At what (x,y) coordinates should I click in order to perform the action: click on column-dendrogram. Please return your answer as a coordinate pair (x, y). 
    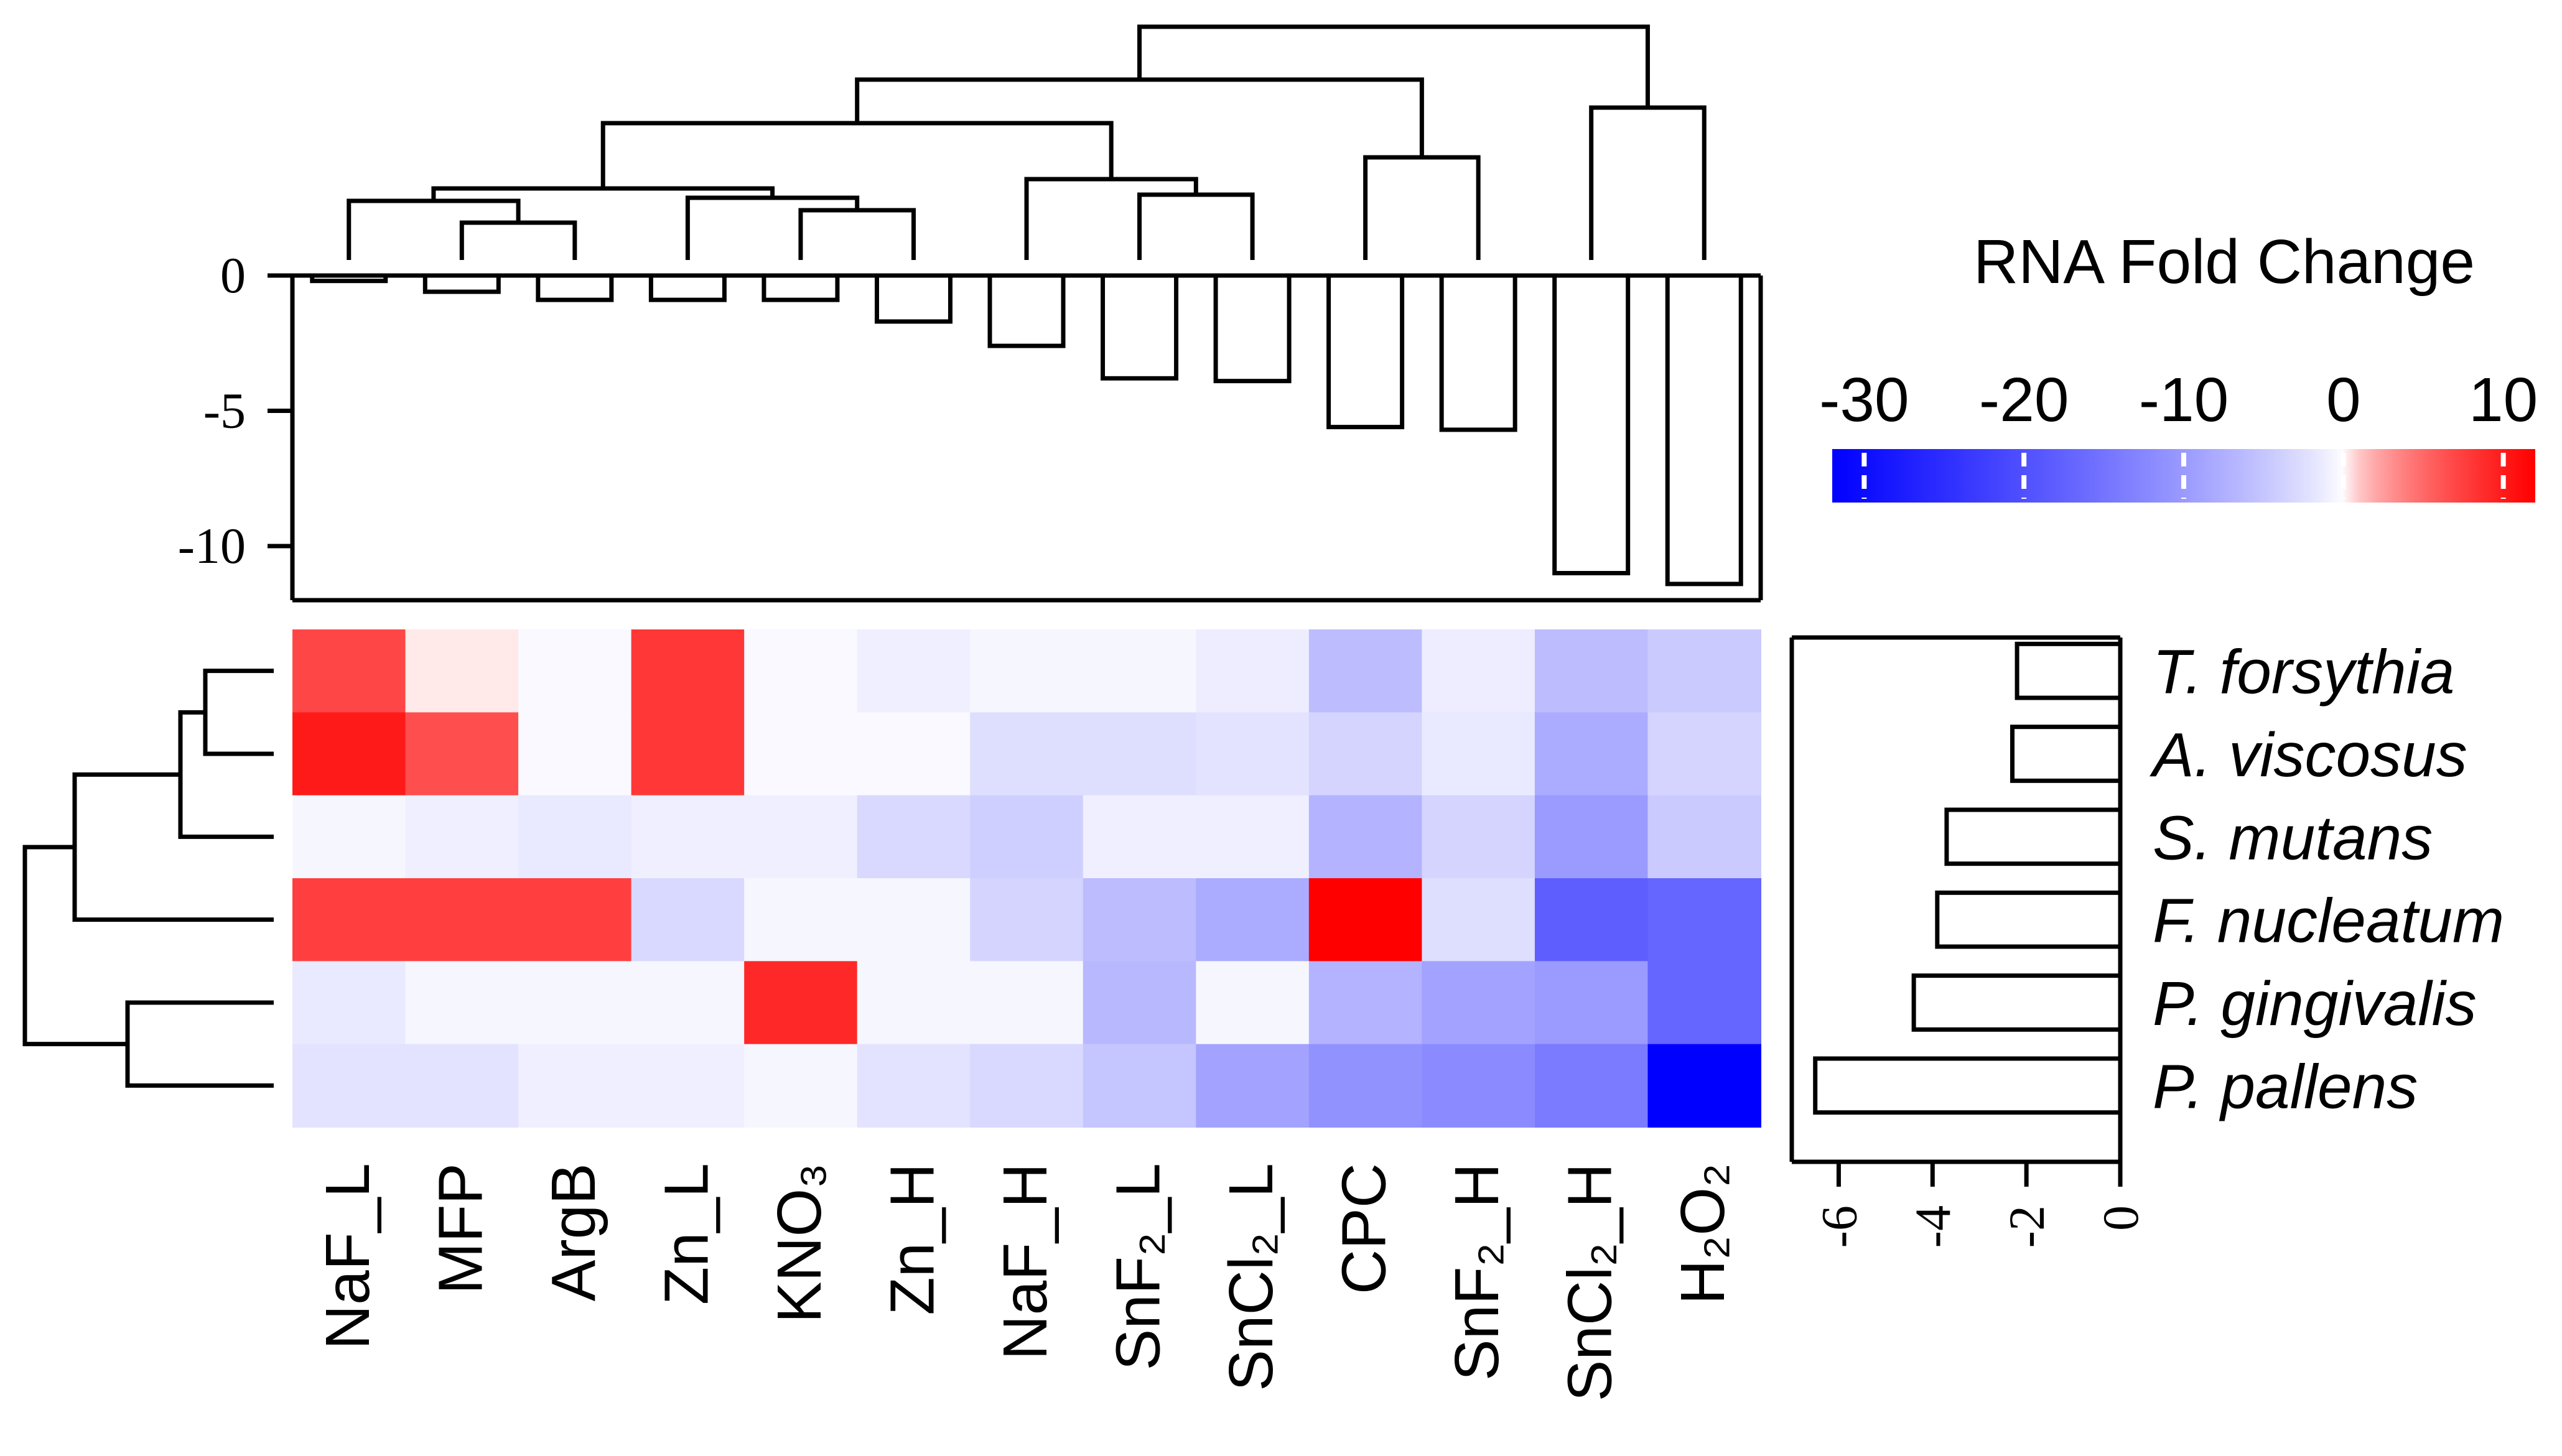
    Looking at the image, I should click on (1027, 142).